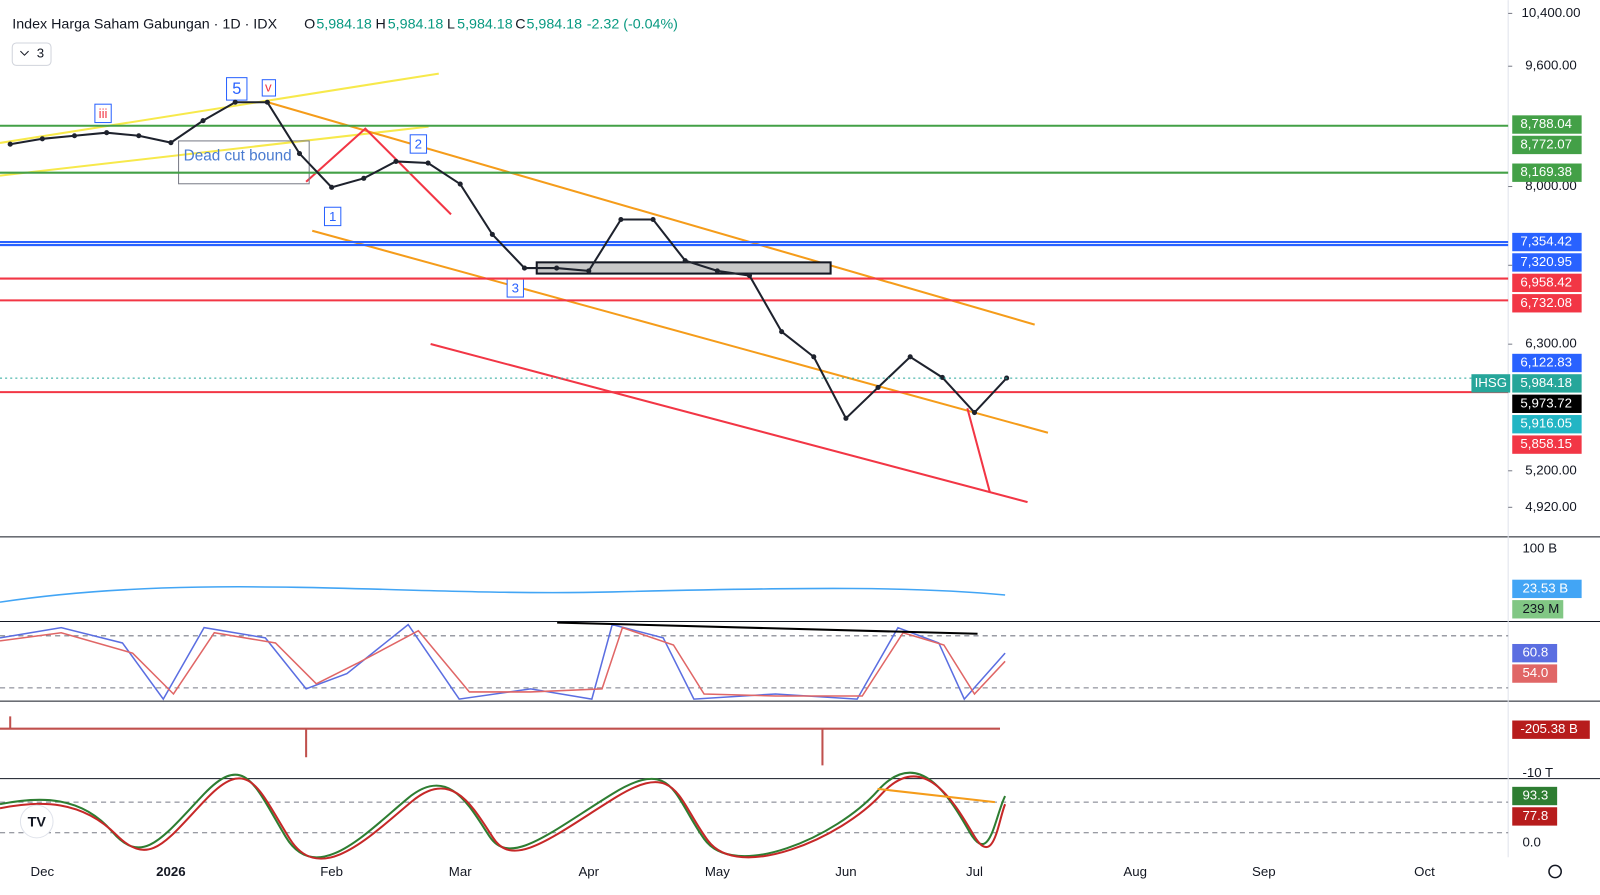 The image size is (1600, 895). I want to click on x-tick-label: May, so click(717, 871).